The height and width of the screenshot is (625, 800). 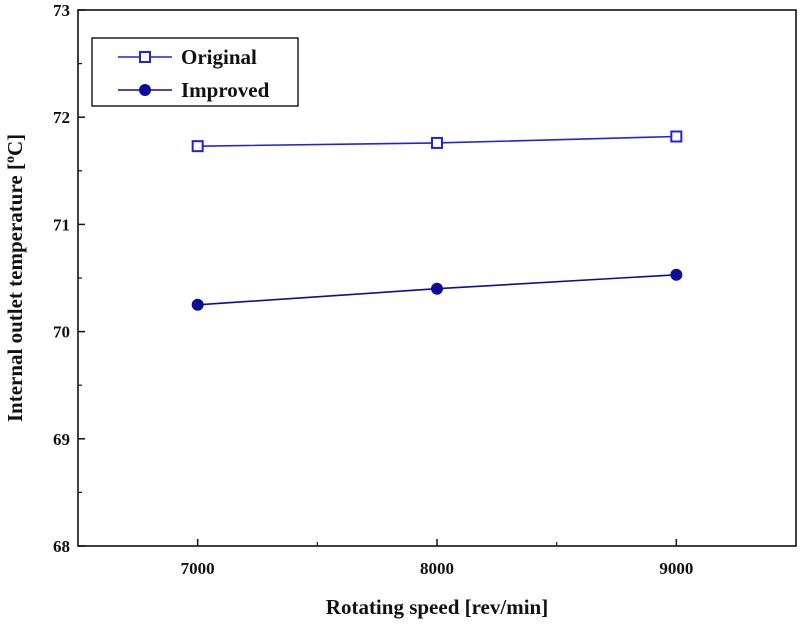 I want to click on x-axis-title: Rotating speed [rev/min], so click(x=437, y=607).